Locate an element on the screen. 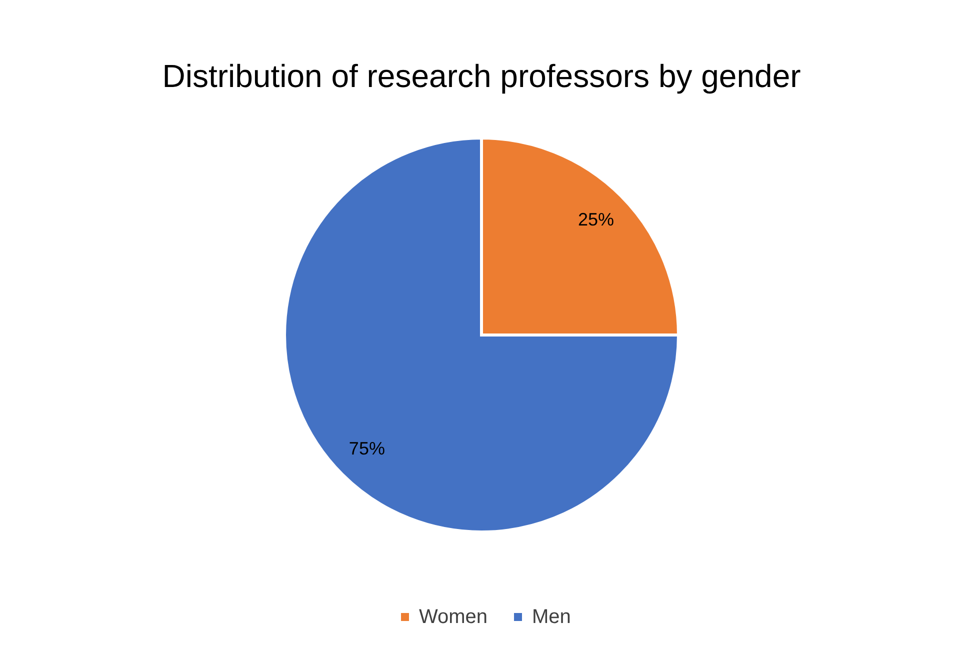 The height and width of the screenshot is (650, 963). chart-title: Distribution of research professors by gender is located at coordinates (482, 76).